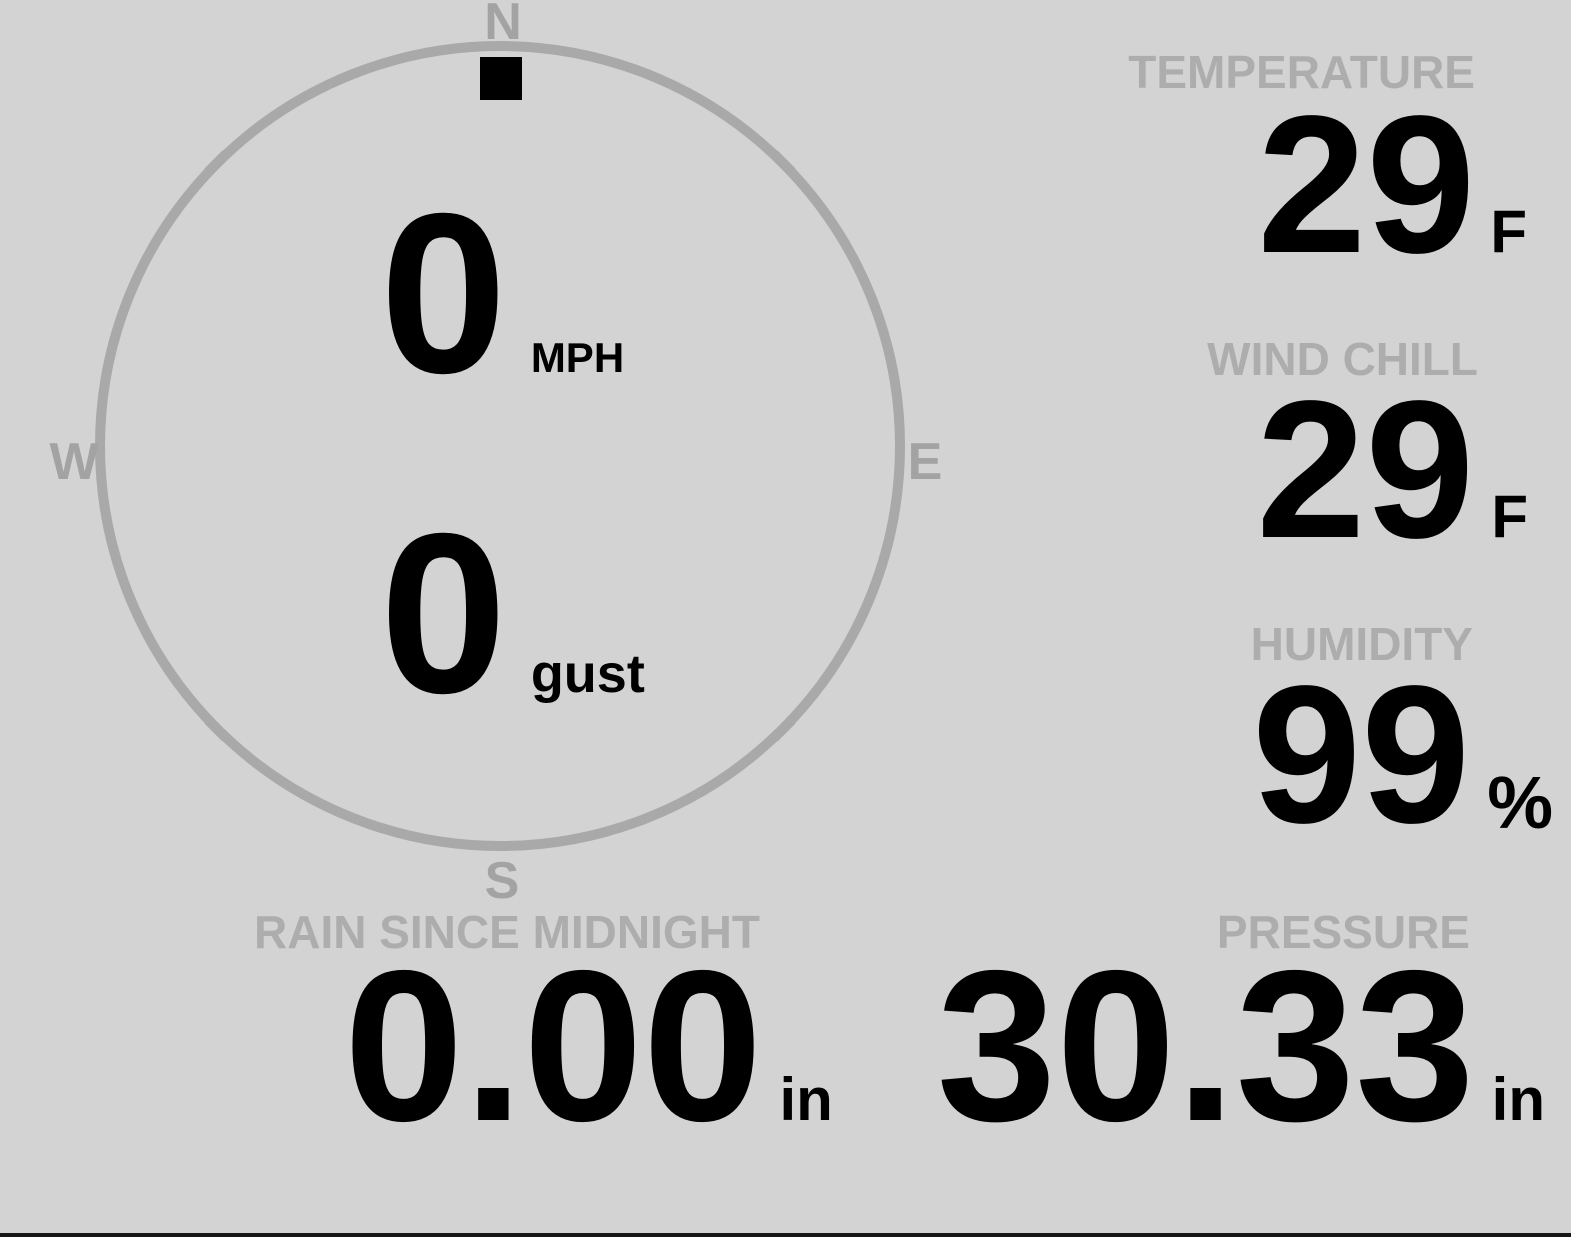 The image size is (1571, 1237). What do you see at coordinates (1361, 754) in the screenshot?
I see `humidity-value: 99` at bounding box center [1361, 754].